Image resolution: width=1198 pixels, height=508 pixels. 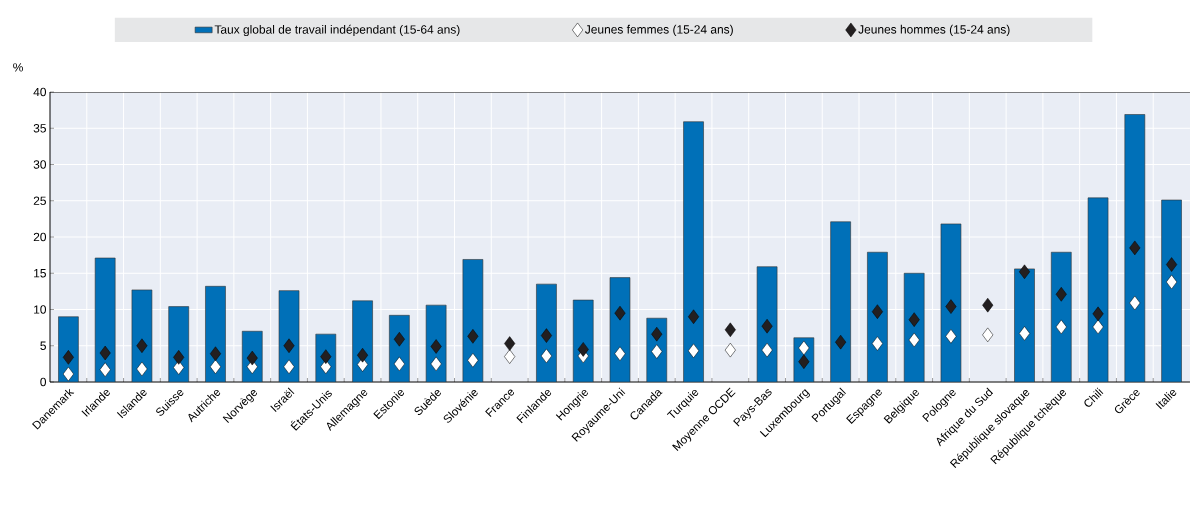 What do you see at coordinates (40, 237) in the screenshot?
I see `y-tick-label: 20` at bounding box center [40, 237].